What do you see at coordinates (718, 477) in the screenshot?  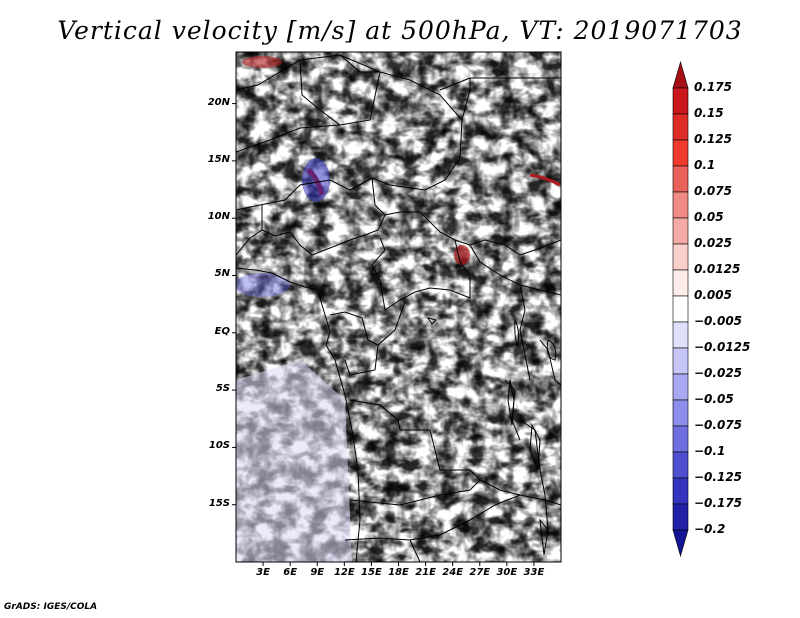 I see `colorbar-label: −0.125` at bounding box center [718, 477].